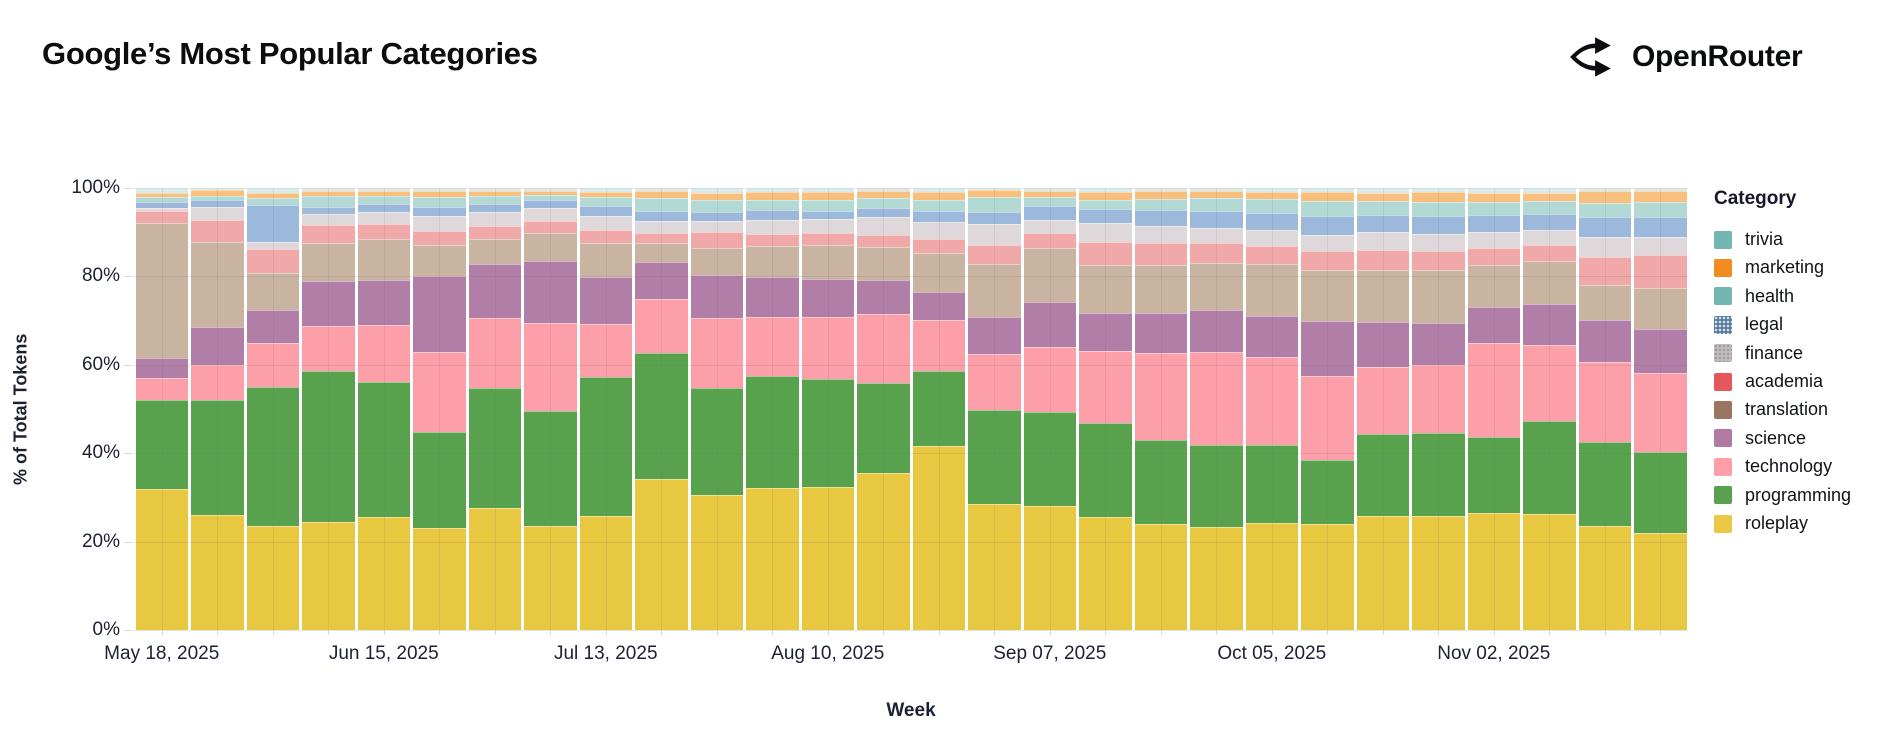 Image resolution: width=1882 pixels, height=732 pixels. Describe the element at coordinates (716, 409) in the screenshot. I see `bar-week-Jul 27, 2025` at that location.